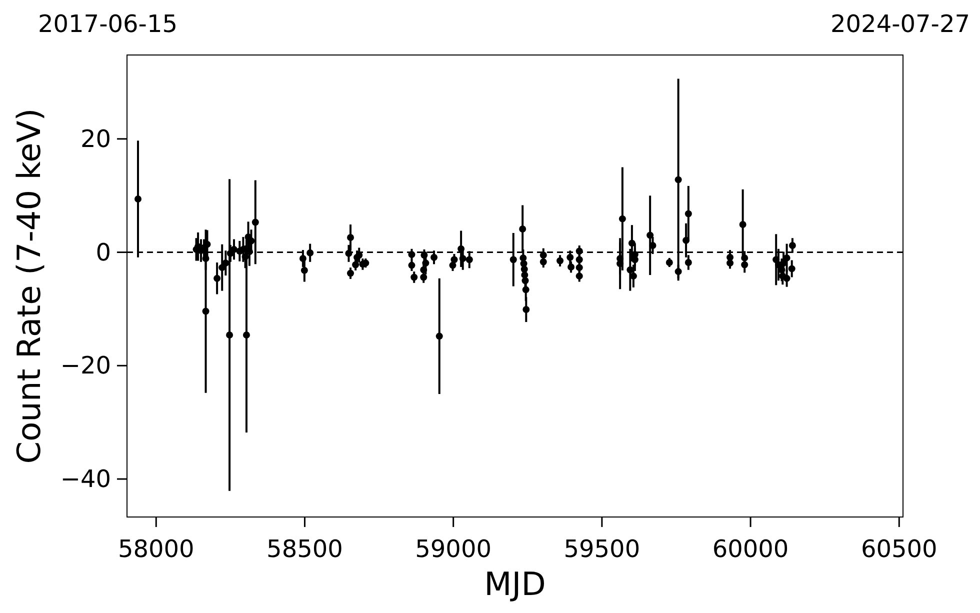  What do you see at coordinates (900, 24) in the screenshot?
I see `text: 2024-07-27` at bounding box center [900, 24].